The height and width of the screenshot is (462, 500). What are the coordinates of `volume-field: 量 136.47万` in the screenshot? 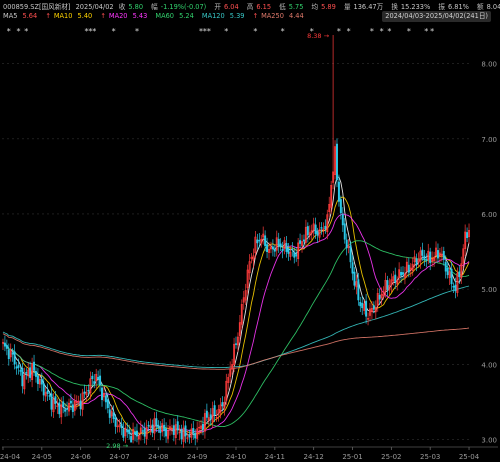 It's located at (363, 7).